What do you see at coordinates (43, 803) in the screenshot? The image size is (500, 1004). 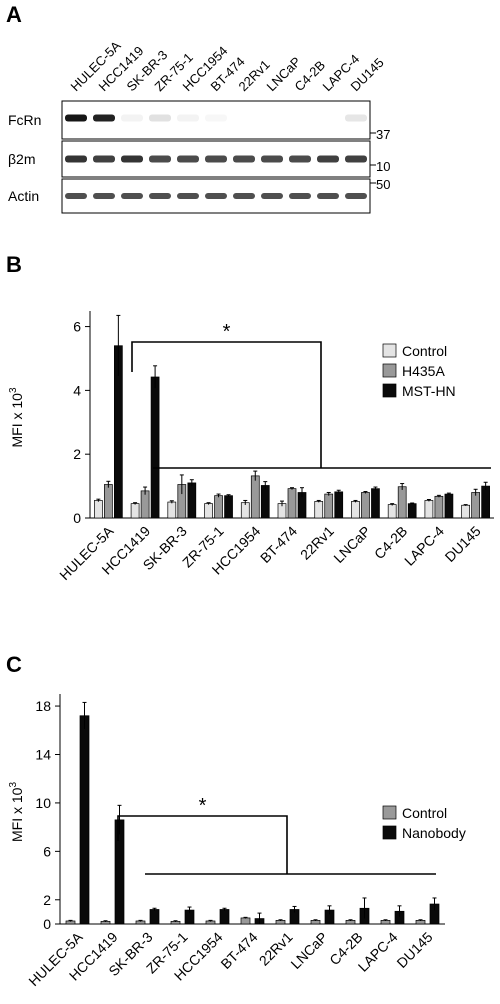 I see `y-tick-label: 10` at bounding box center [43, 803].